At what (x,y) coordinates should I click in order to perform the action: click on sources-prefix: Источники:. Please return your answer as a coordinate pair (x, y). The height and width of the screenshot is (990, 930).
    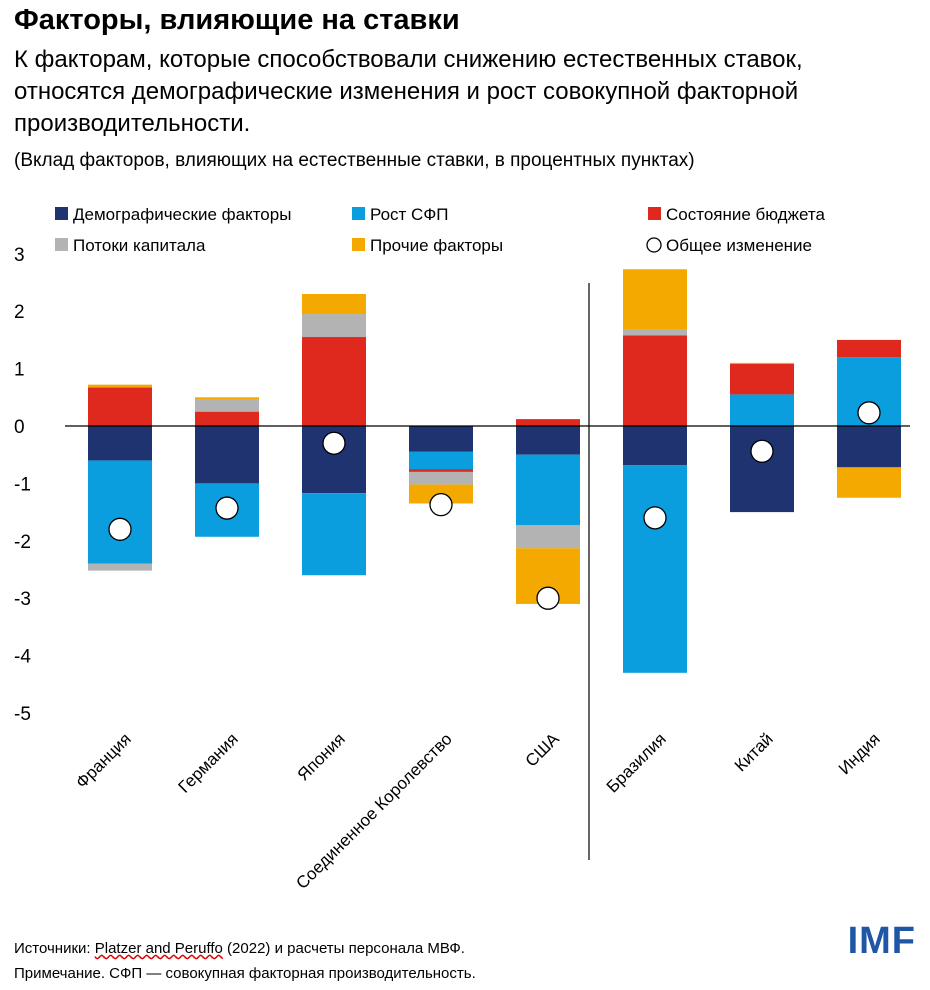
    Looking at the image, I should click on (54, 948).